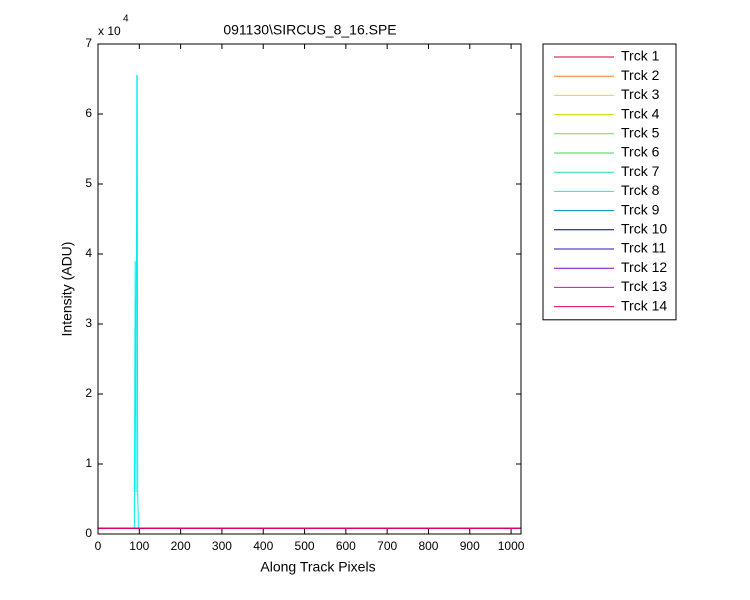  Describe the element at coordinates (109, 31) in the screenshot. I see `y-multiplier: x 10` at that location.